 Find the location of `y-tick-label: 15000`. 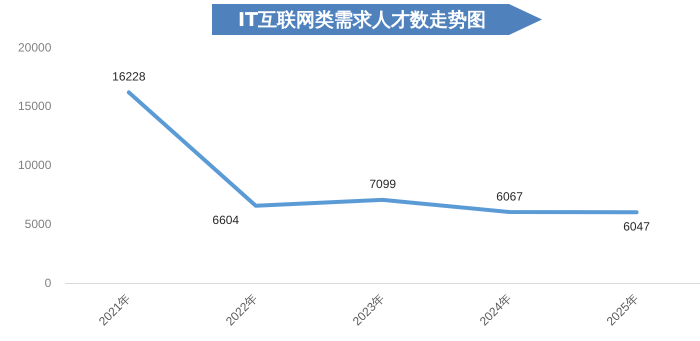

y-tick-label: 15000 is located at coordinates (35, 106).